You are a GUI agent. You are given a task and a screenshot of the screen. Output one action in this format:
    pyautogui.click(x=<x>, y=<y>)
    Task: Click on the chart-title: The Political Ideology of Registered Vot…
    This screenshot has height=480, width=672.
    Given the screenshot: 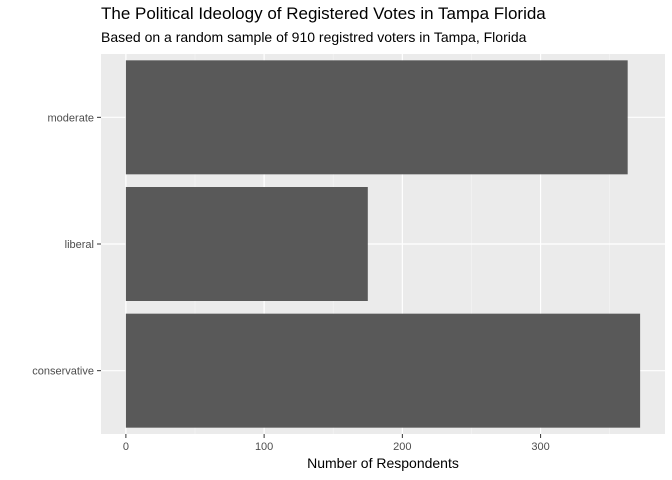 What is the action you would take?
    pyautogui.click(x=323, y=13)
    